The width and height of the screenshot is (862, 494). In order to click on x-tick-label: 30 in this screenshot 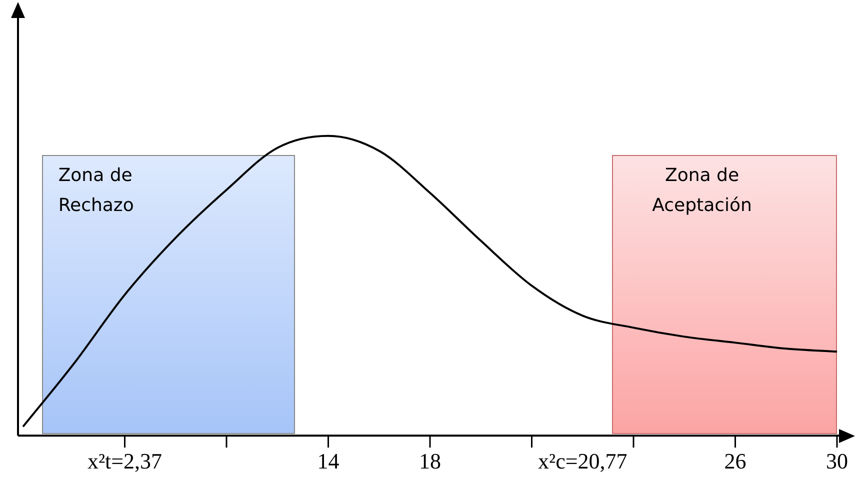, I will do `click(837, 461)`.